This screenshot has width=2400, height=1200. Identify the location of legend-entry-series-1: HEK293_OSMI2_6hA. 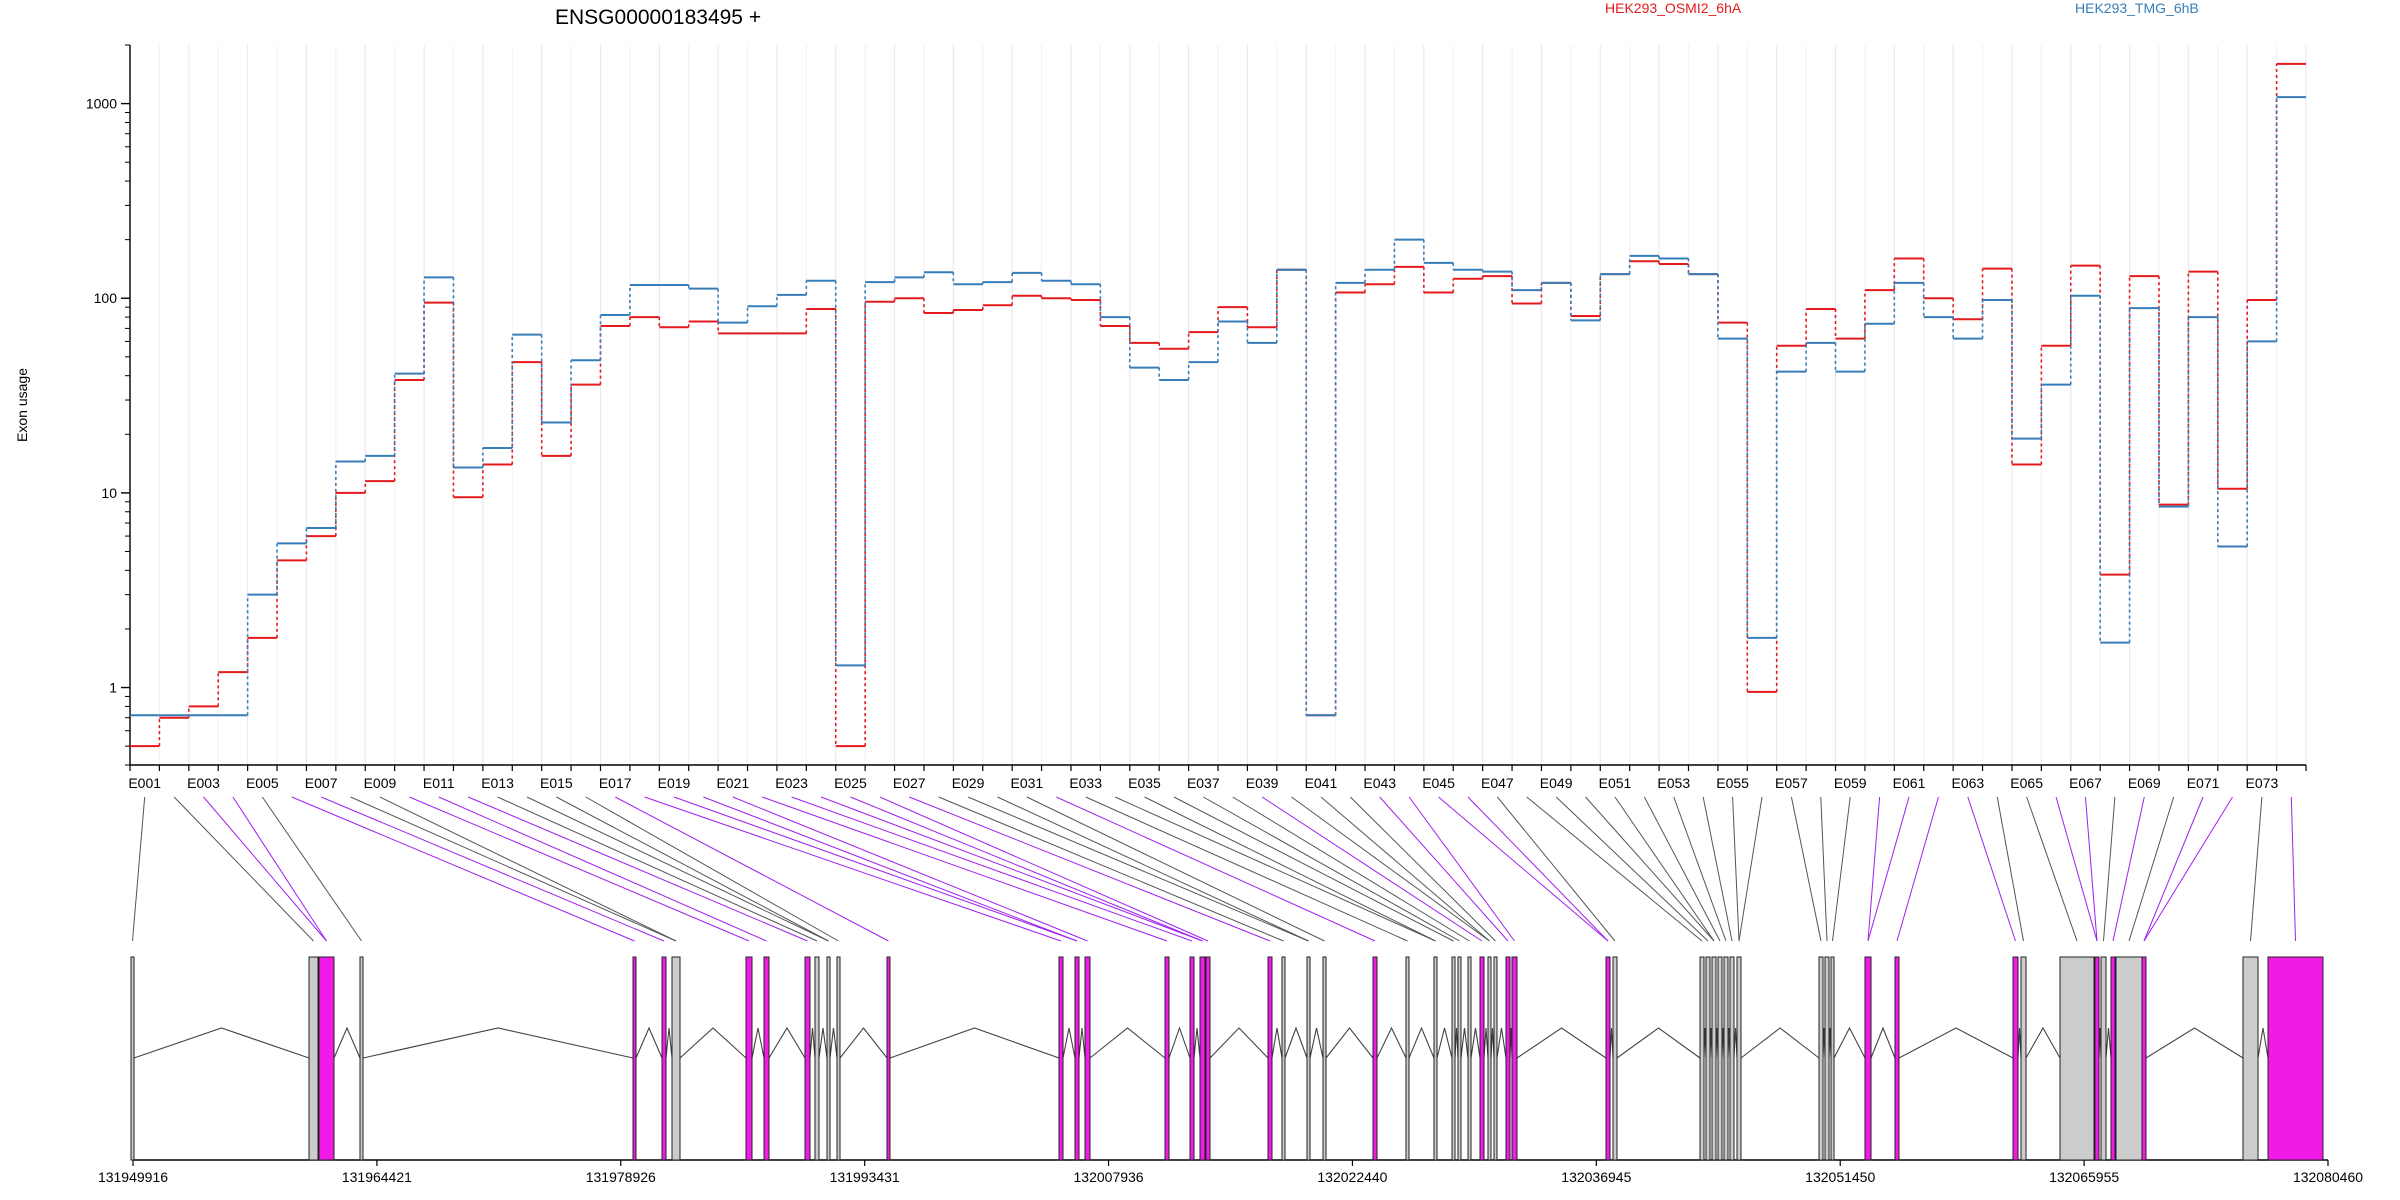
(1673, 8).